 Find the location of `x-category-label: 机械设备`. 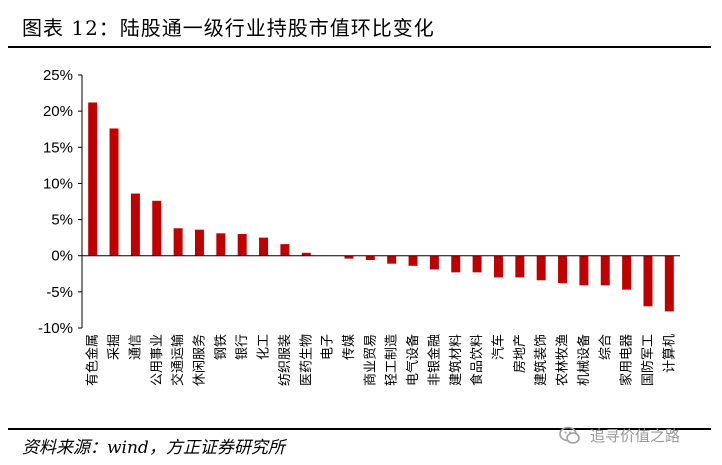

x-category-label: 机械设备 is located at coordinates (584, 360).